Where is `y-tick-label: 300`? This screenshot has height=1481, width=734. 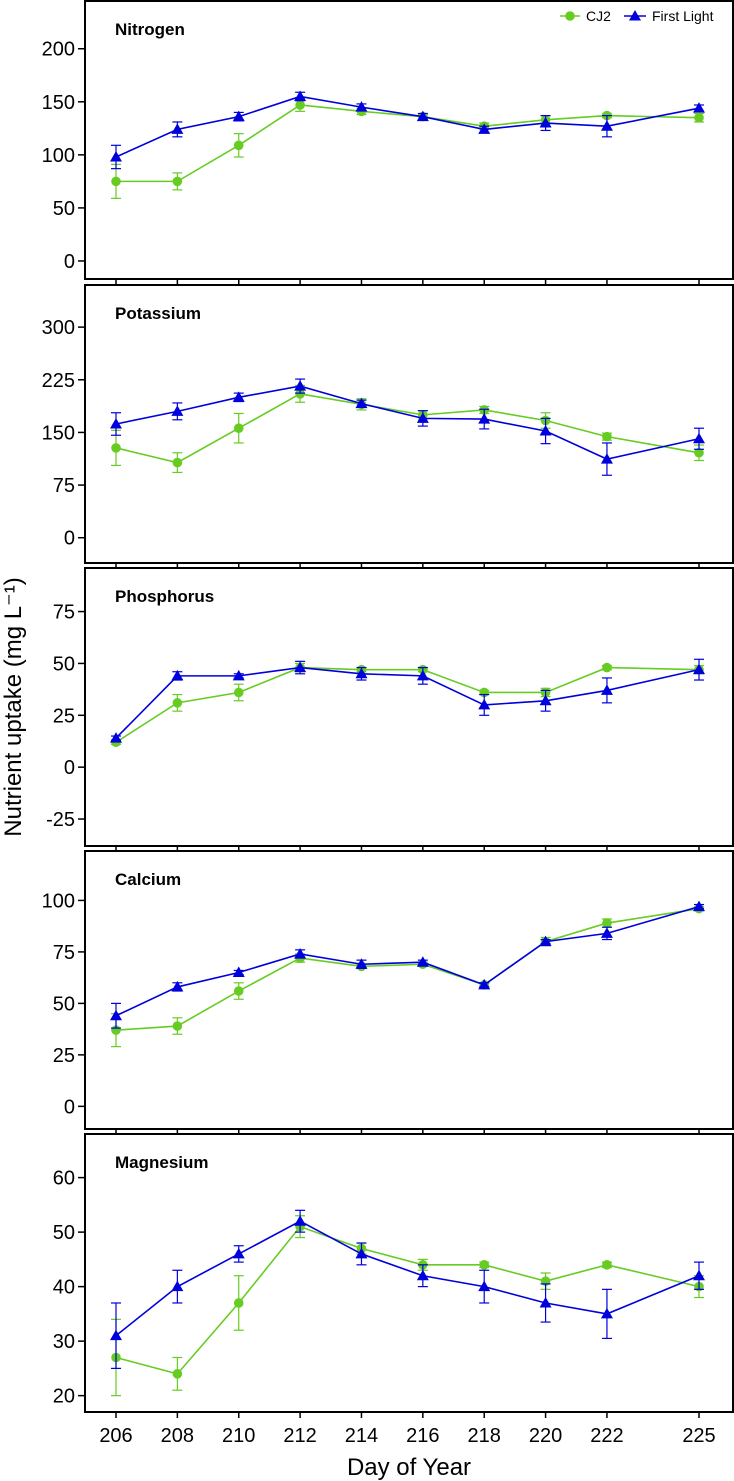
y-tick-label: 300 is located at coordinates (58, 328).